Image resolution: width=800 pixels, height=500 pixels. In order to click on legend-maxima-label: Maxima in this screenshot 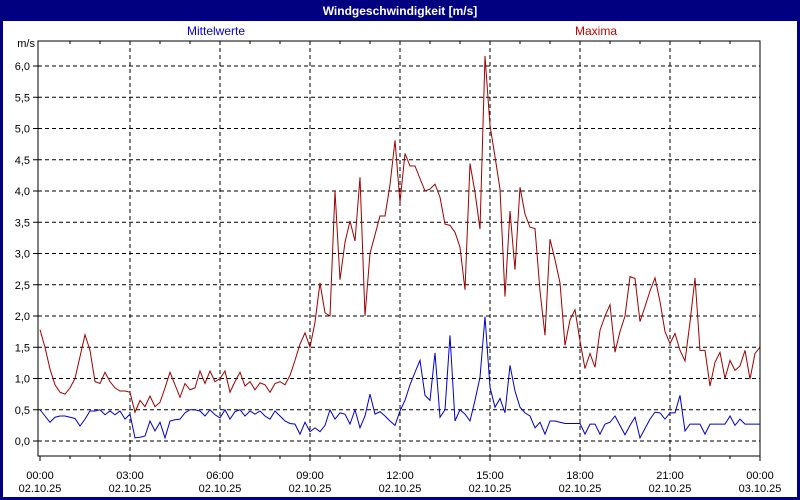, I will do `click(596, 31)`.